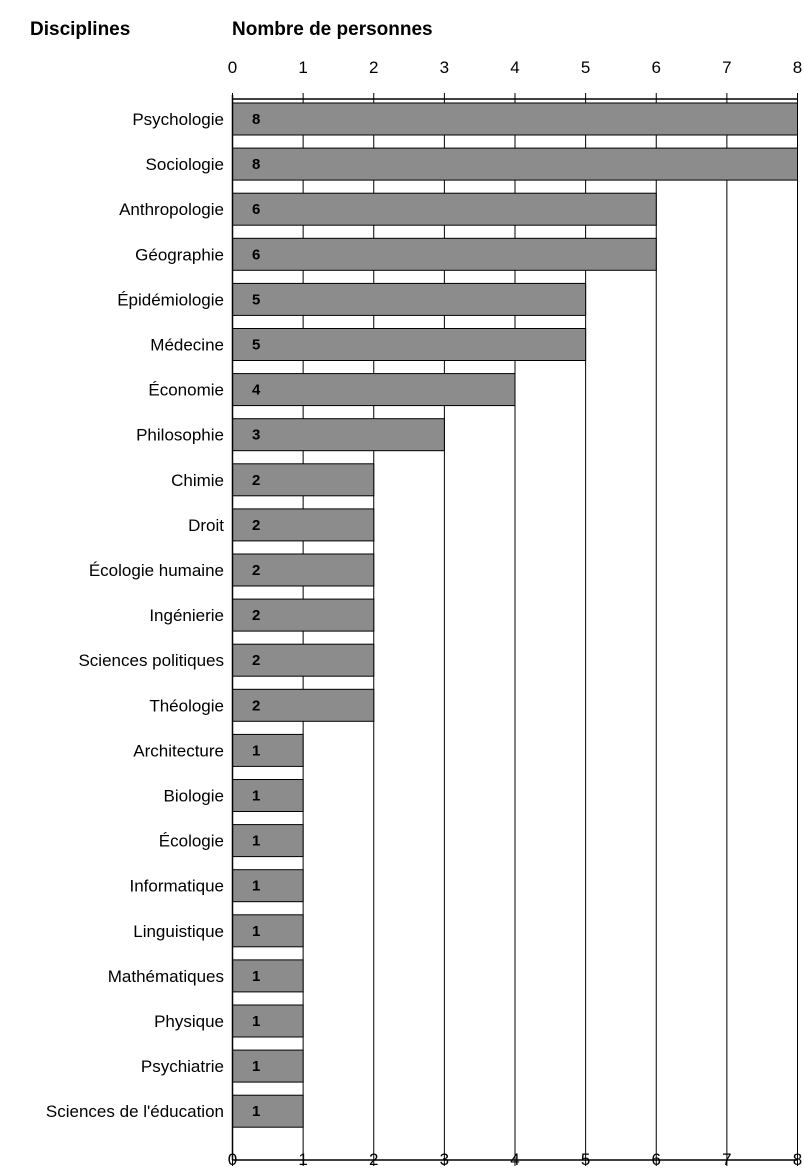 The image size is (804, 1169). I want to click on category-label: Chimie, so click(197, 480).